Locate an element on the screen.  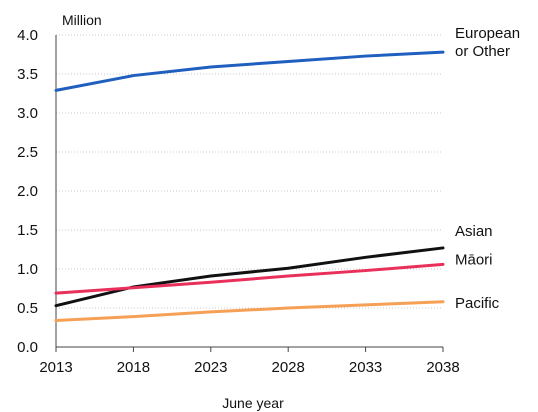
series-line-european-or-other is located at coordinates (249, 71).